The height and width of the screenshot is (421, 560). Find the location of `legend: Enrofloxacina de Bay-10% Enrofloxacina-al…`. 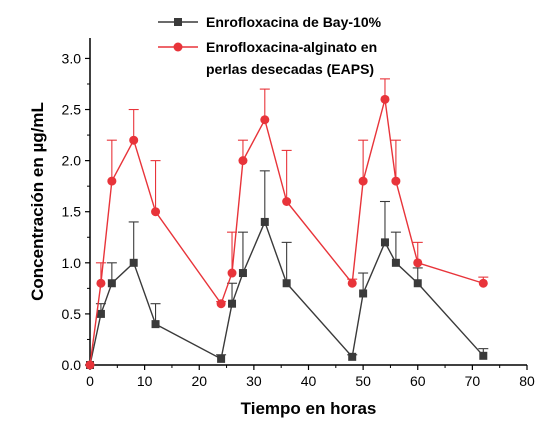

legend: Enrofloxacina de Bay-10% Enrofloxacina-al… is located at coordinates (270, 45).